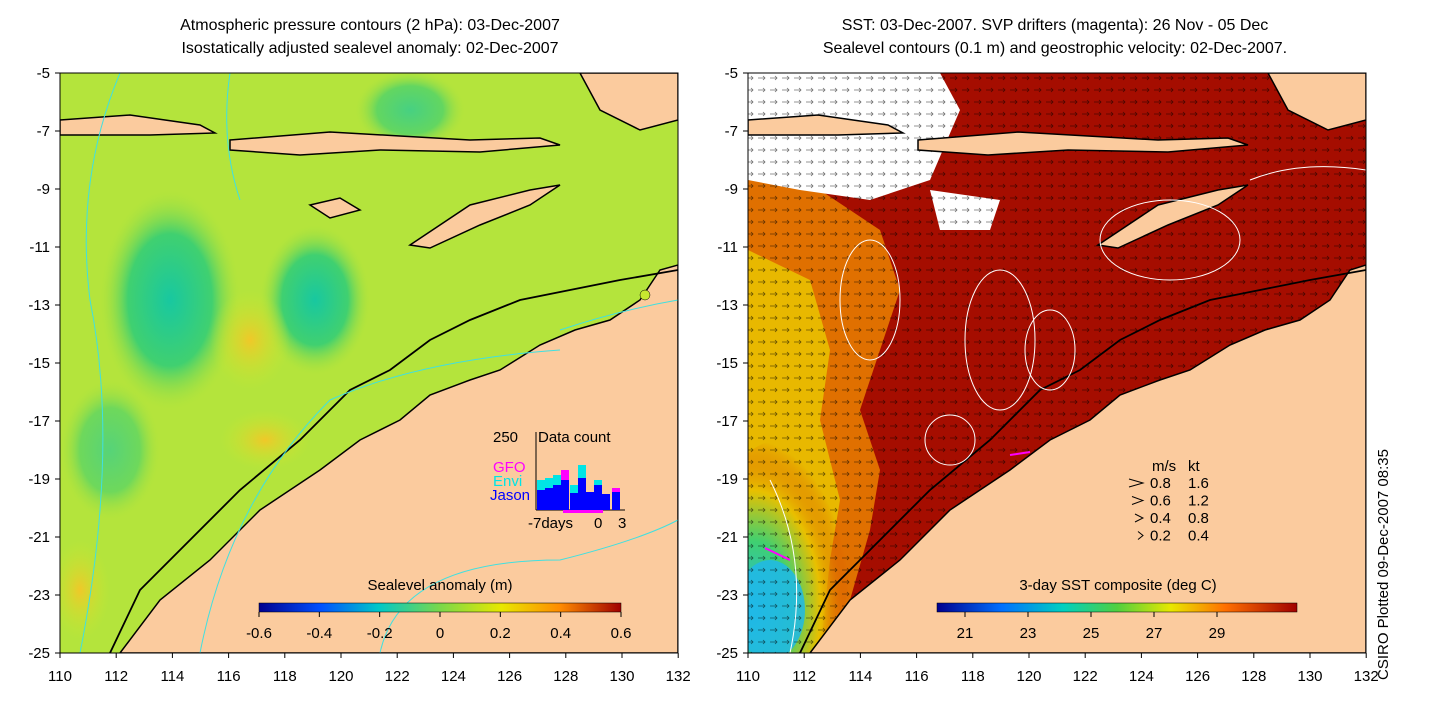  Describe the element at coordinates (1172, 216) in the screenshot. I see `right-timor` at that location.